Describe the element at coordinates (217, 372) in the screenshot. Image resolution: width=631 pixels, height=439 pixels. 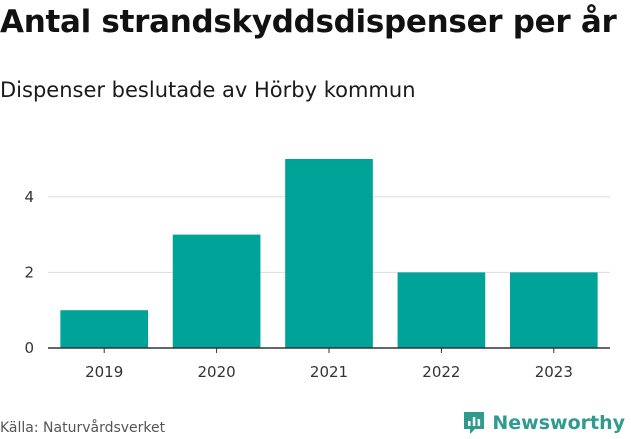
I see `x-tick-label: 2020` at that location.